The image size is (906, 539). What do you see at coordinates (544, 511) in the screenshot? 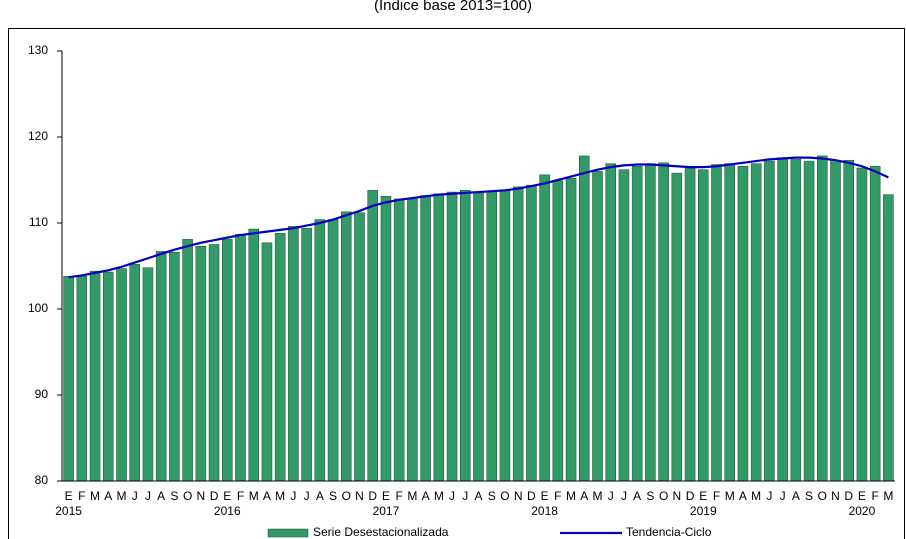
I see `year-label: 2018` at bounding box center [544, 511].